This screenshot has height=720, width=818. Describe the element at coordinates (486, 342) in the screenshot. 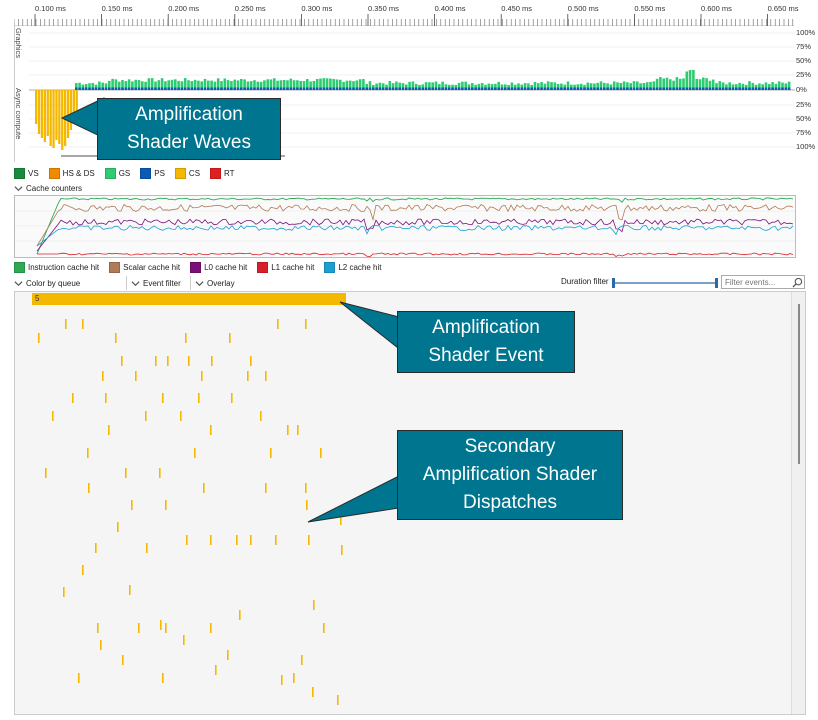

I see `amplification-shader-event-callout: Amplification Shader Event` at that location.